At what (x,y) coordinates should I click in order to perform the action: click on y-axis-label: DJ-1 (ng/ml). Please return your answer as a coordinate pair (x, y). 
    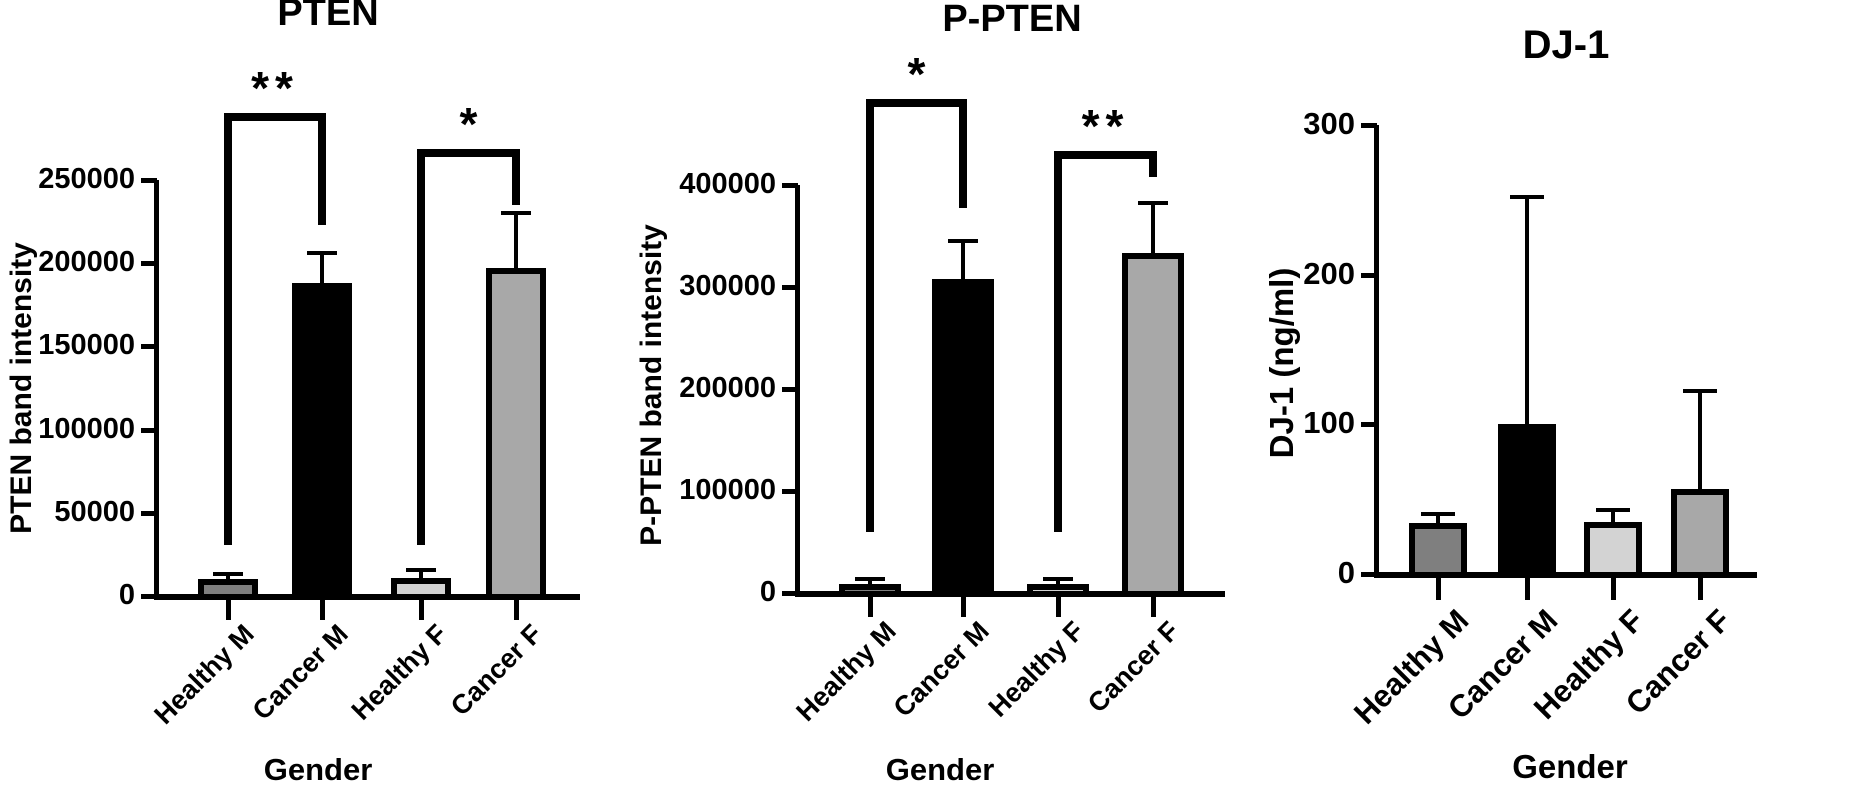
    Looking at the image, I should click on (1281, 363).